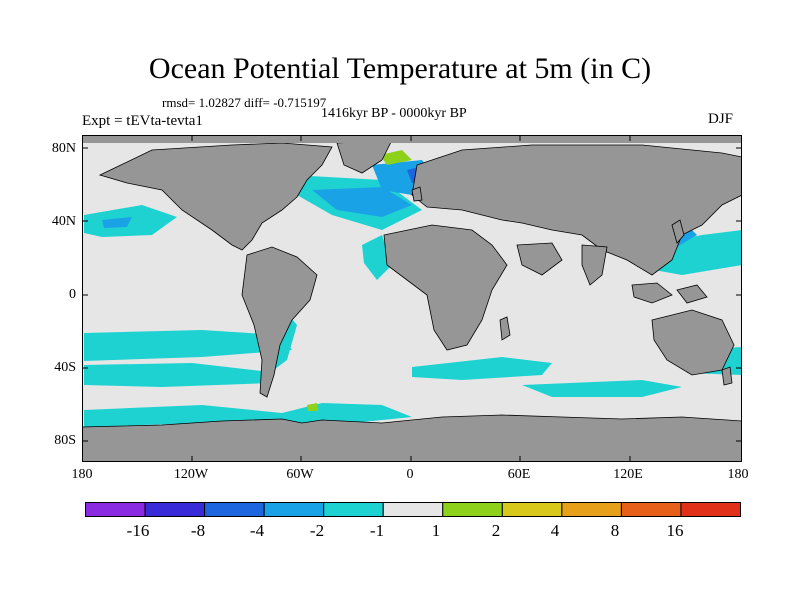 The height and width of the screenshot is (600, 800). Describe the element at coordinates (594, 265) in the screenshot. I see `india` at that location.